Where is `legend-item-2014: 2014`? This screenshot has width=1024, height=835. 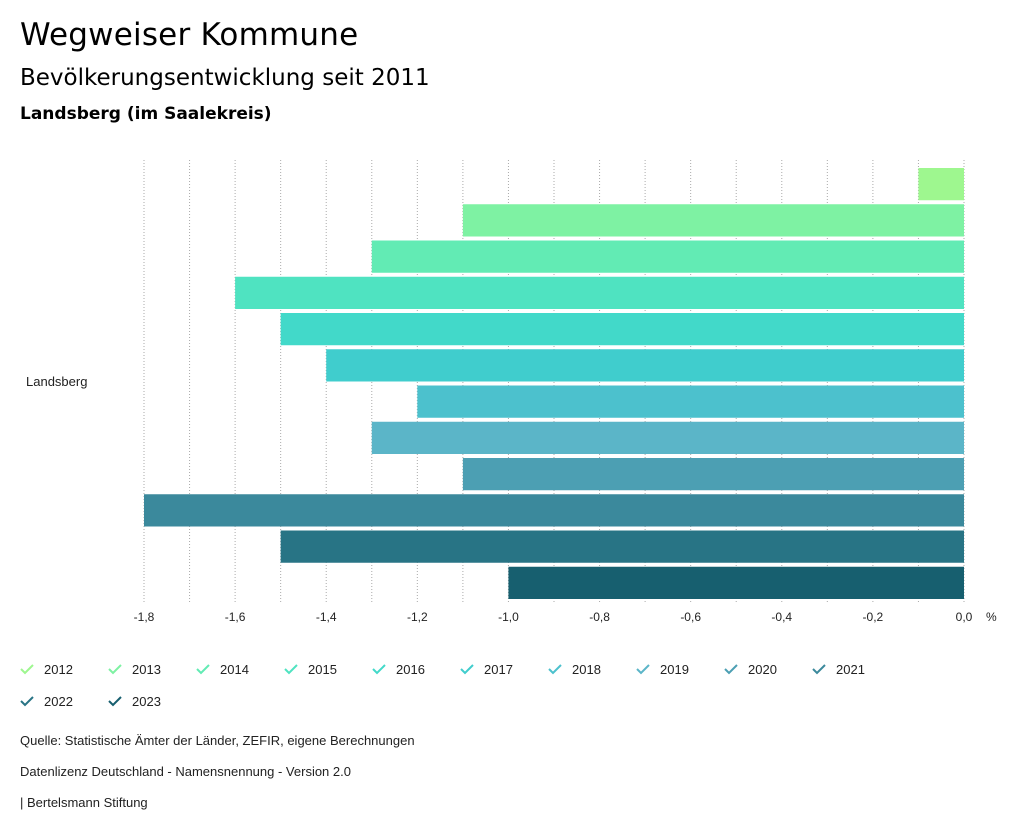
legend-item-2014: 2014 is located at coordinates (222, 669).